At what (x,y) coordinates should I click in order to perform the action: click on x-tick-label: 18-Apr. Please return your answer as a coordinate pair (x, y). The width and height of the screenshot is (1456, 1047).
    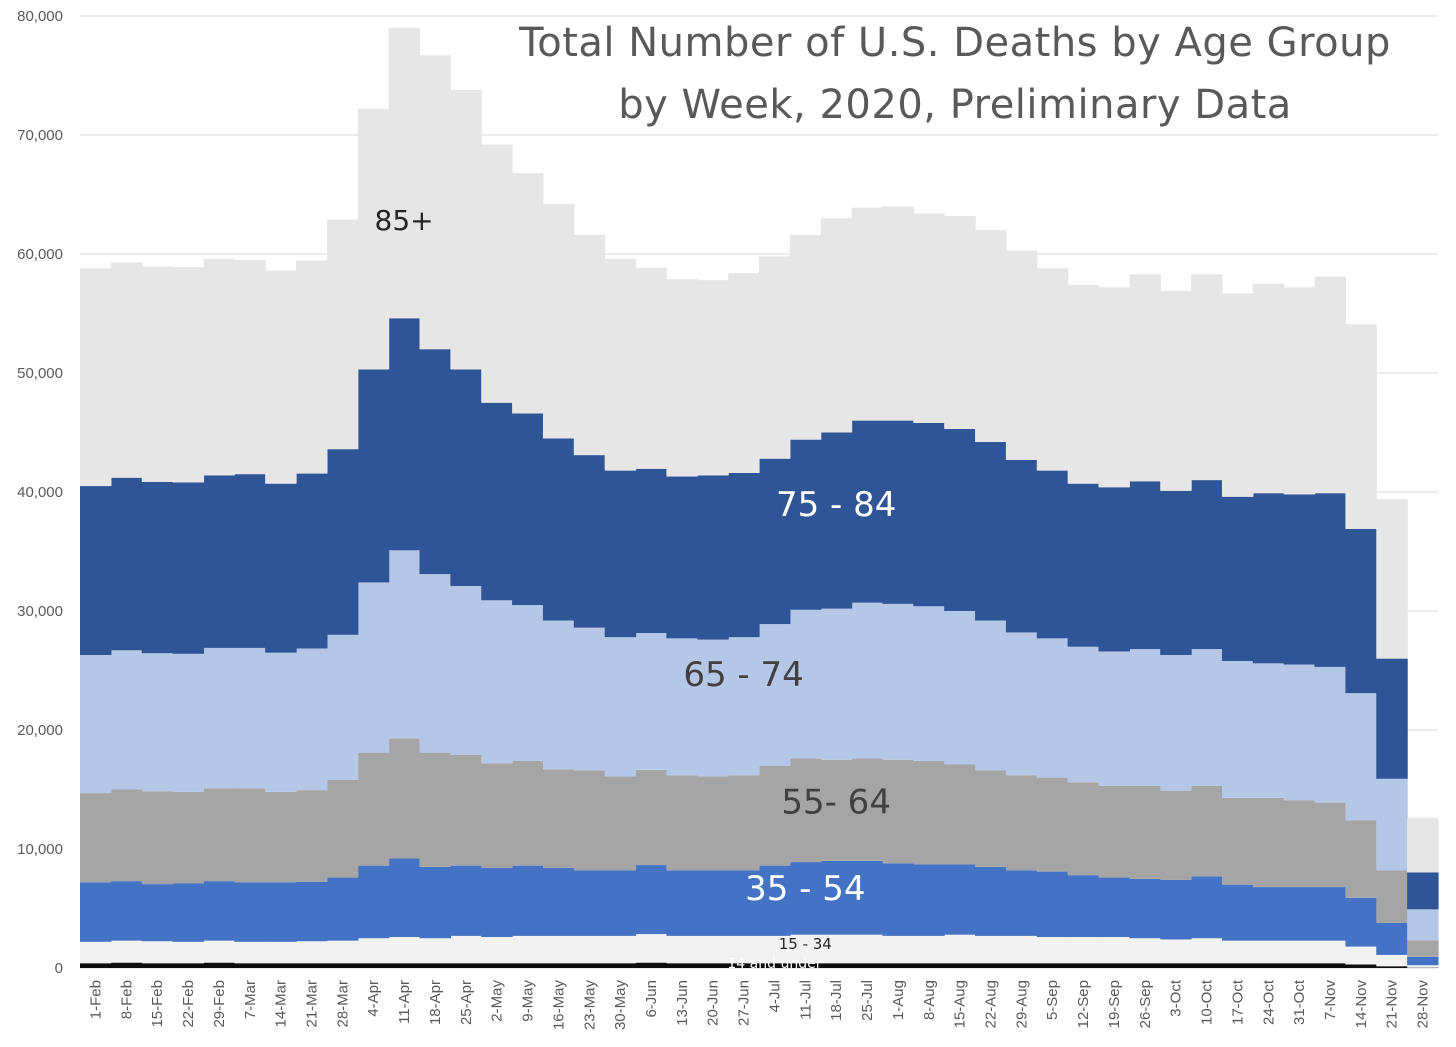
    Looking at the image, I should click on (435, 1002).